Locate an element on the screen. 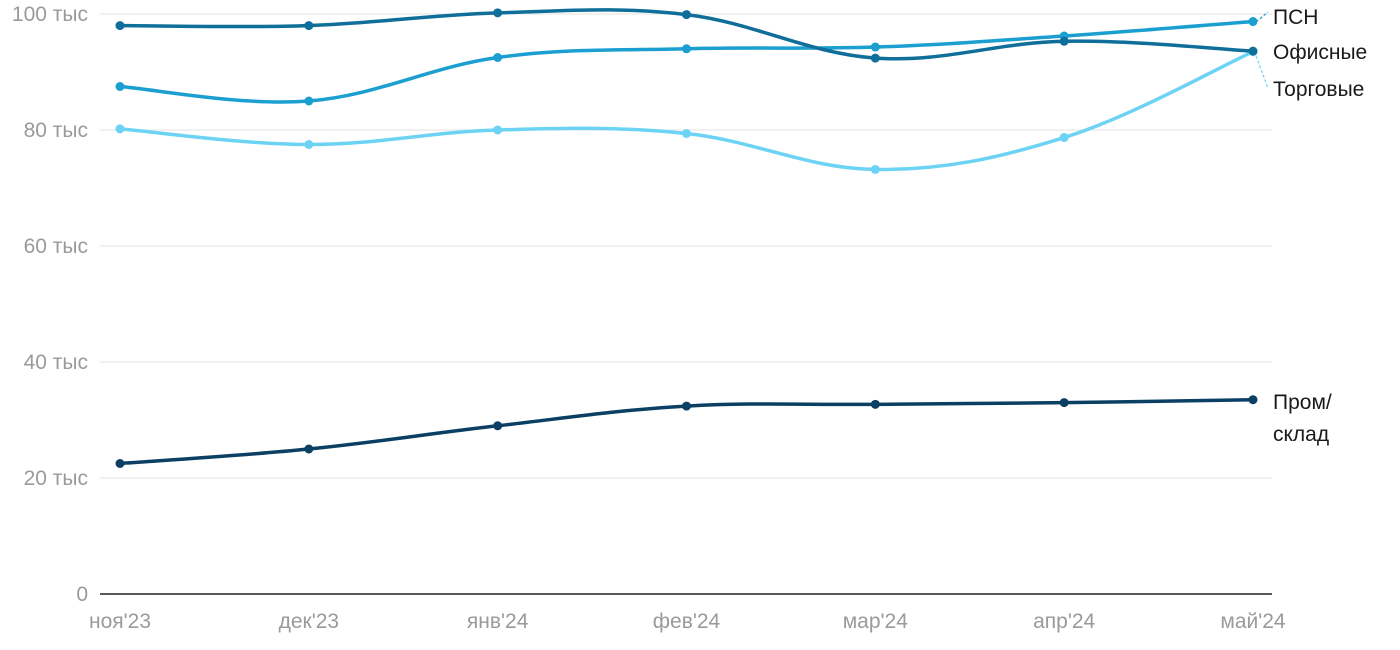 This screenshot has height=650, width=1400. y-axis-ticks: 0 20 тыс 40 тыс 60 тыс 80 тыс 100 тыс is located at coordinates (50, 304).